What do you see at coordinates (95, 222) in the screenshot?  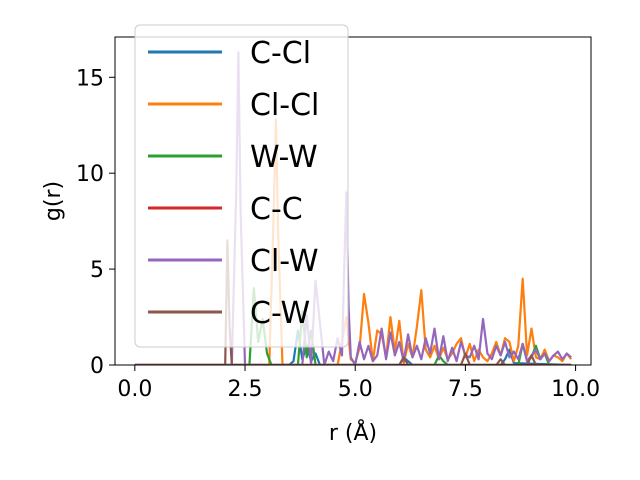 I see `y-axis: 0 5 10 15` at bounding box center [95, 222].